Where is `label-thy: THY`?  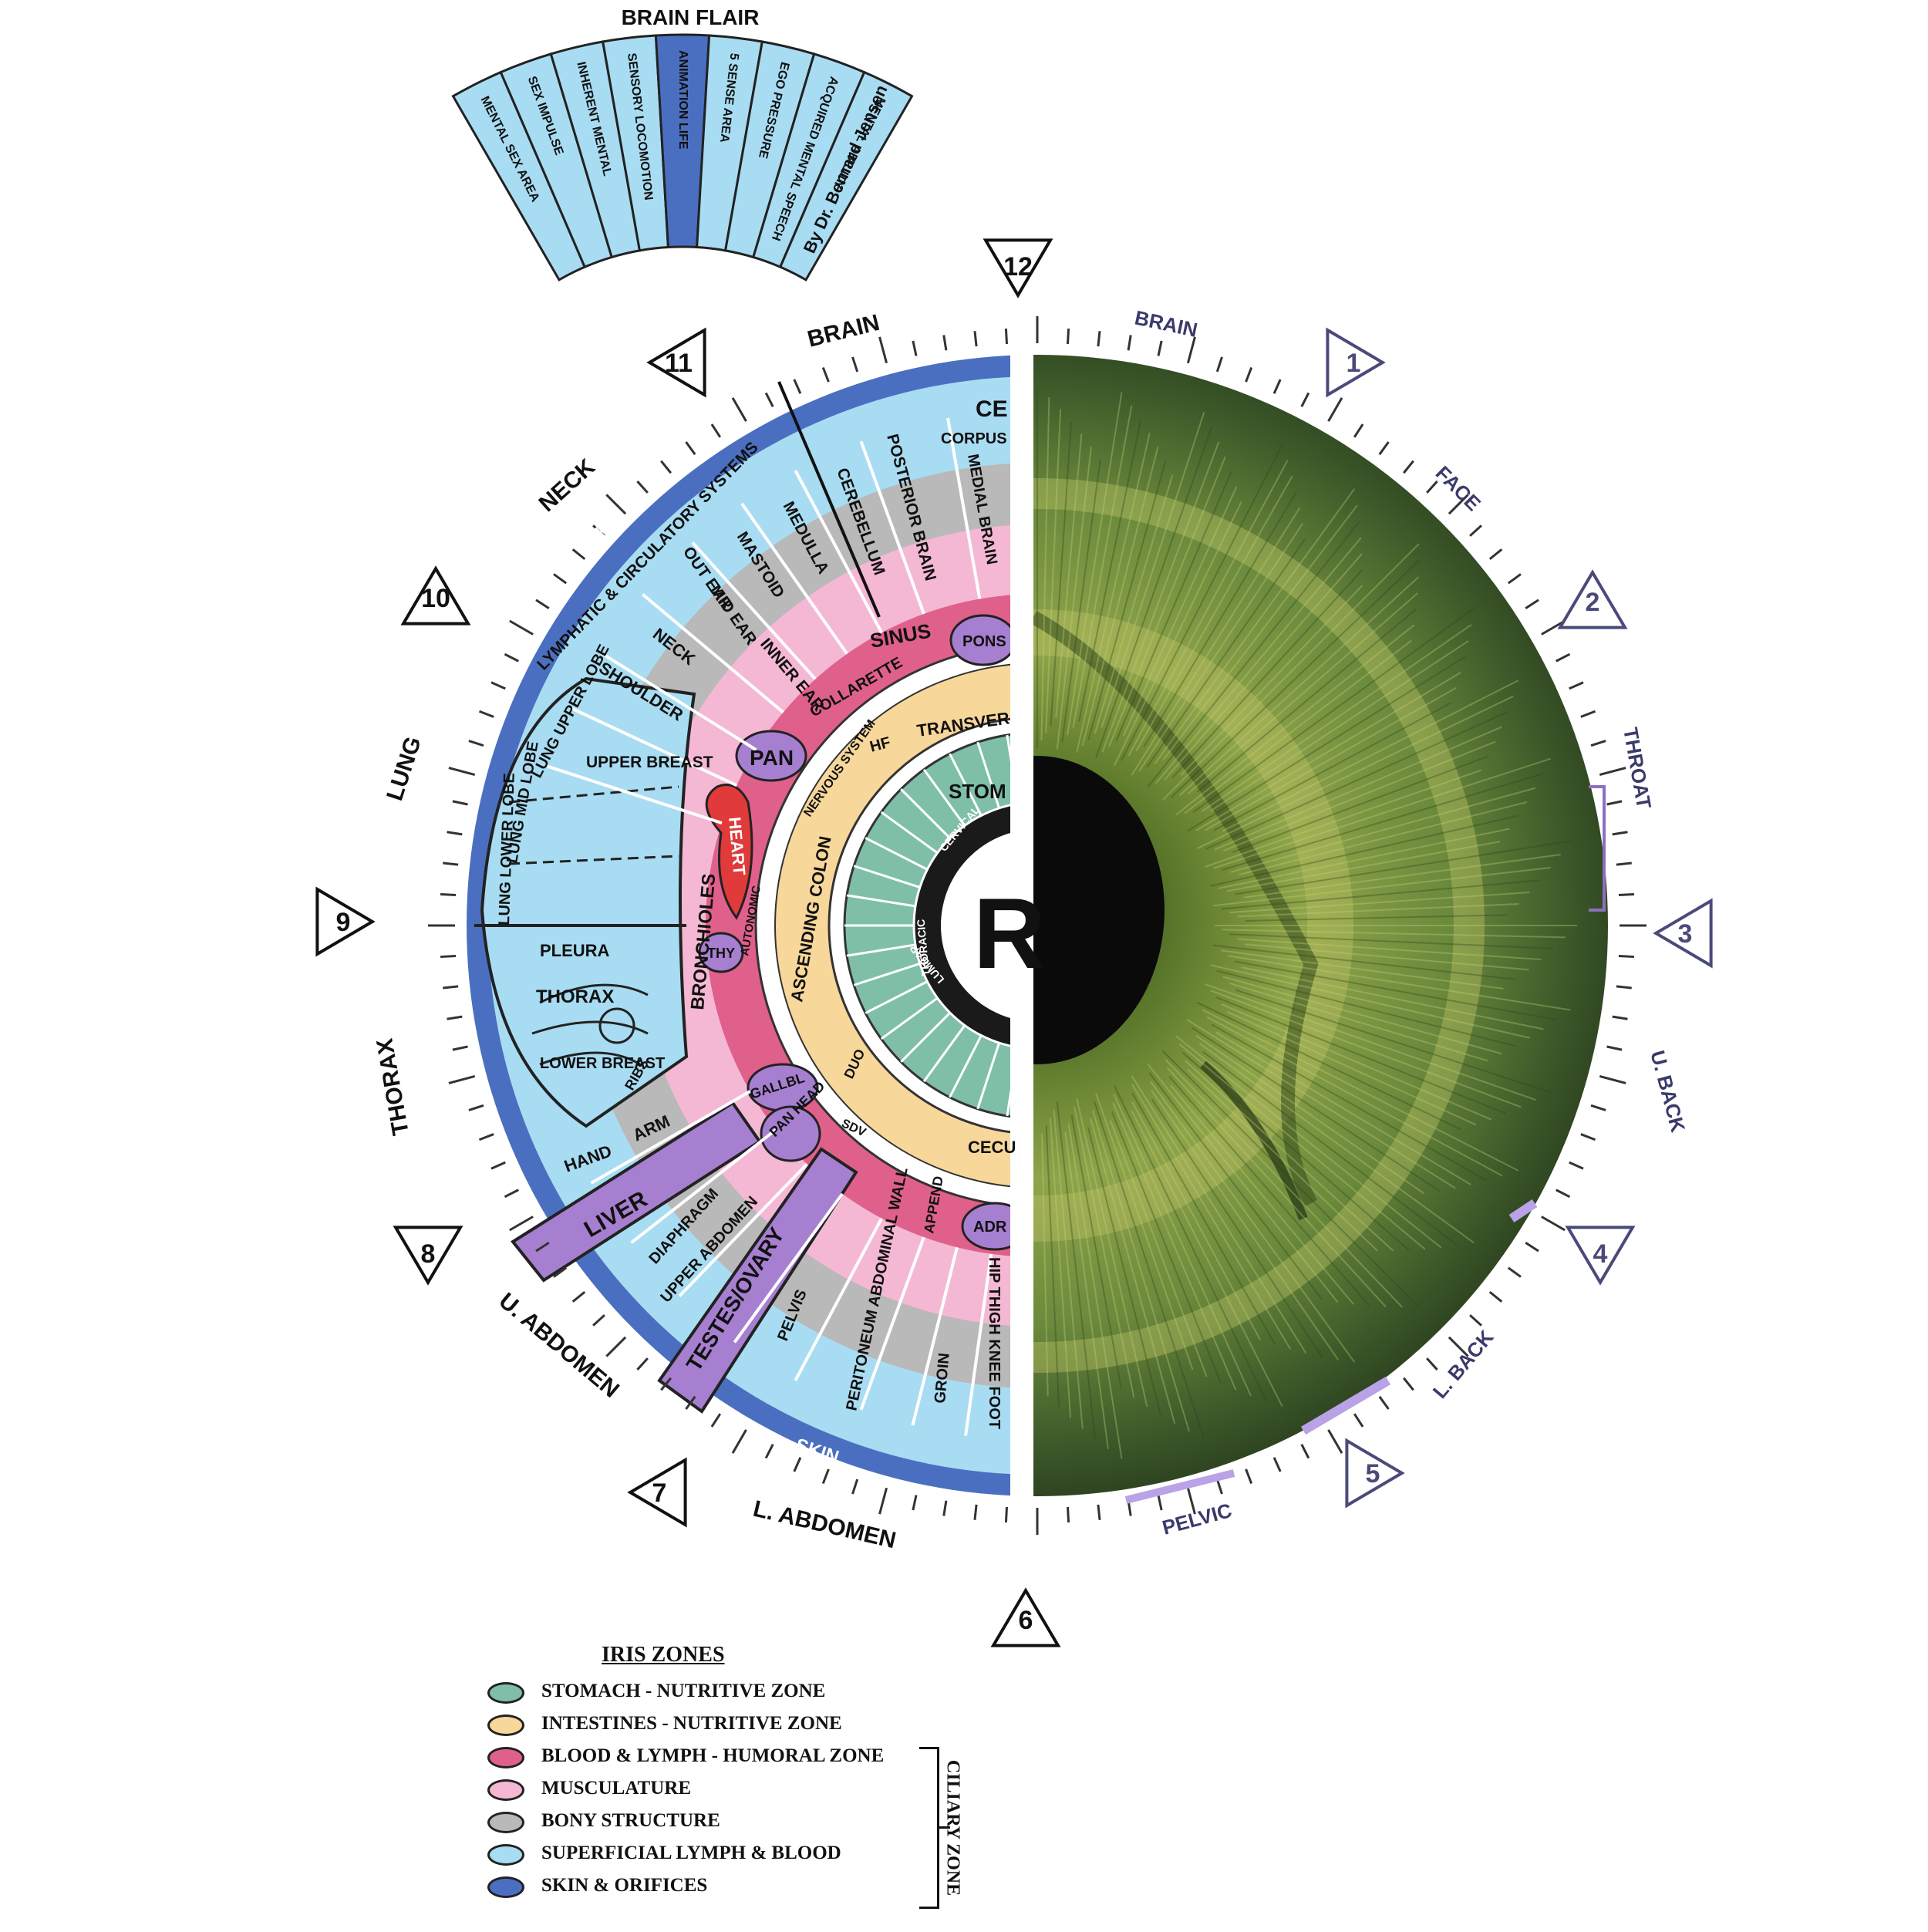 label-thy: THY is located at coordinates (721, 953).